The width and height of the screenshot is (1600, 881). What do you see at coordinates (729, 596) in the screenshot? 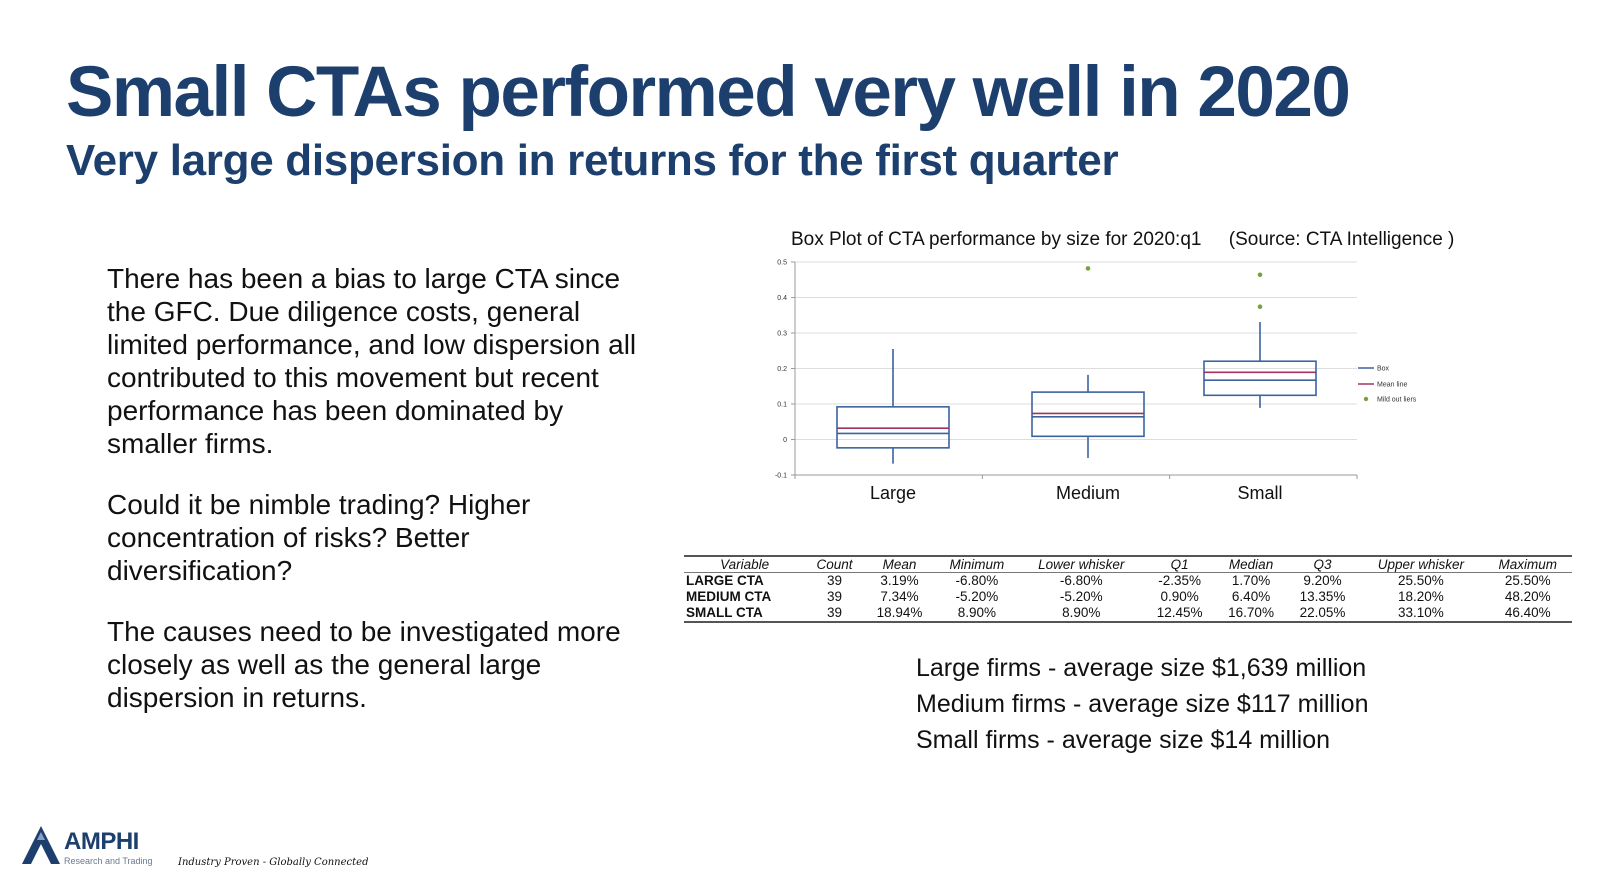
I see `row-label: MEDIUM CTA` at bounding box center [729, 596].